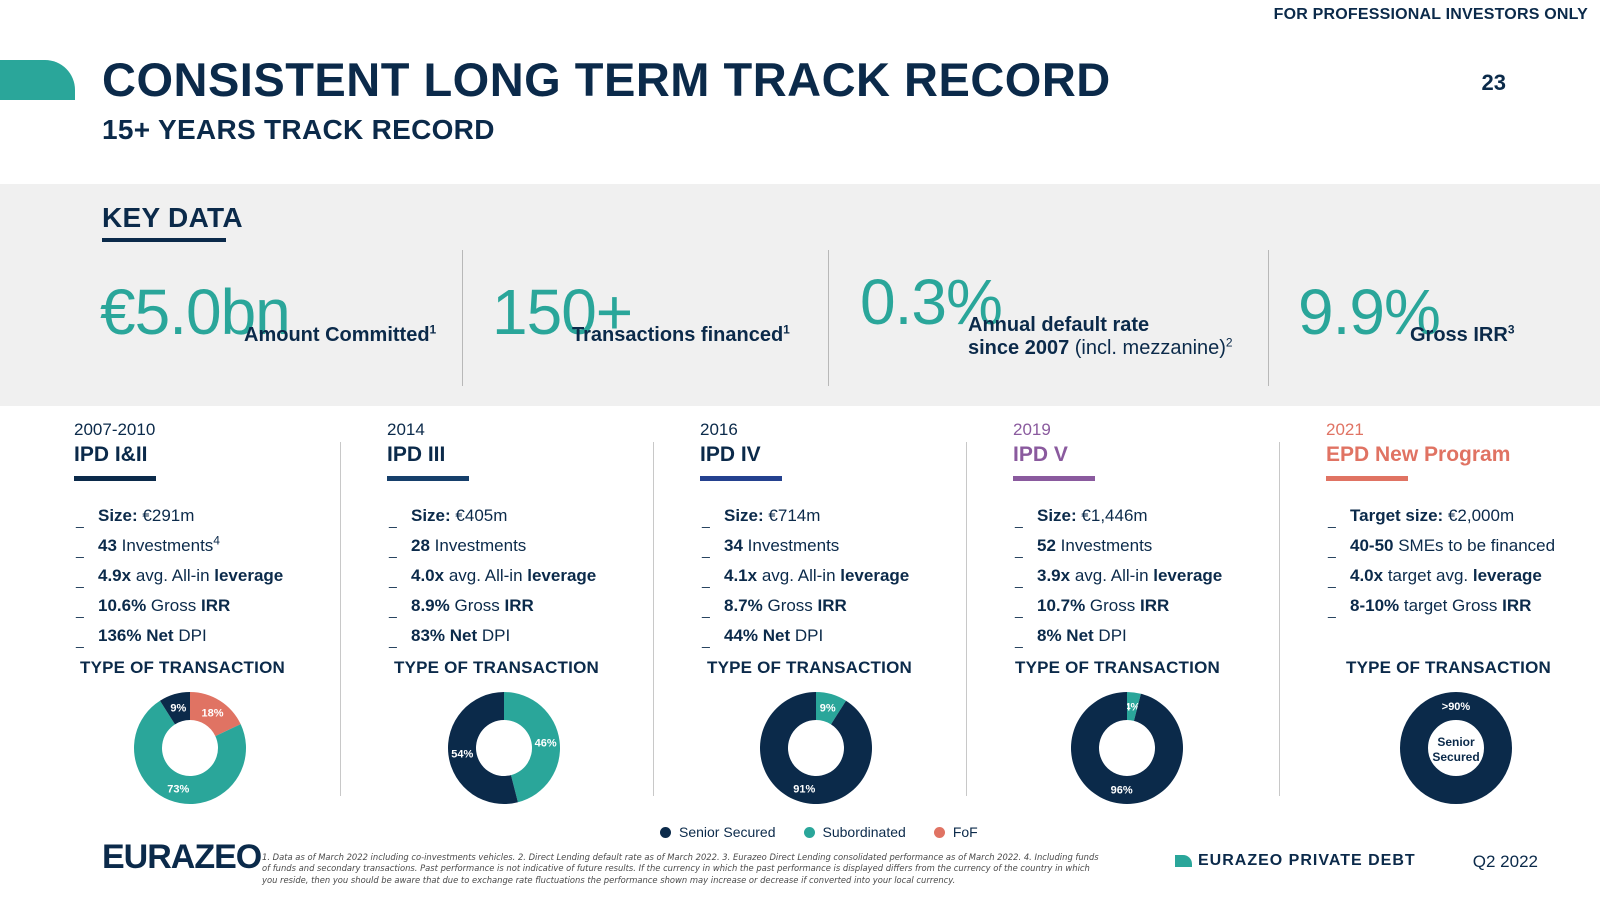 The width and height of the screenshot is (1600, 900). What do you see at coordinates (1154, 546) in the screenshot?
I see `fund-fact: _ 52 Investments` at bounding box center [1154, 546].